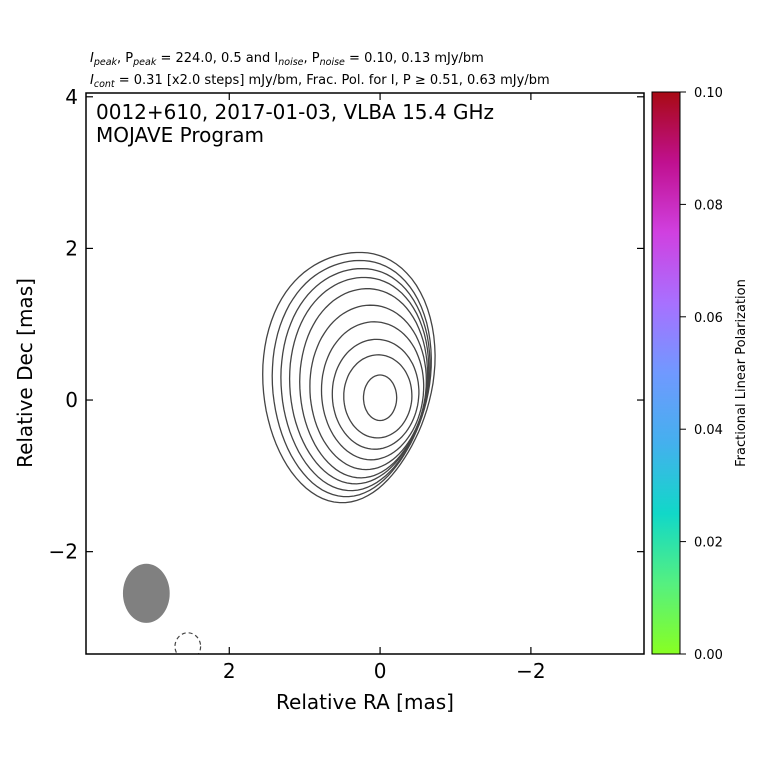  Describe the element at coordinates (708, 655) in the screenshot. I see `colorbar-tick-label: 0.00` at that location.